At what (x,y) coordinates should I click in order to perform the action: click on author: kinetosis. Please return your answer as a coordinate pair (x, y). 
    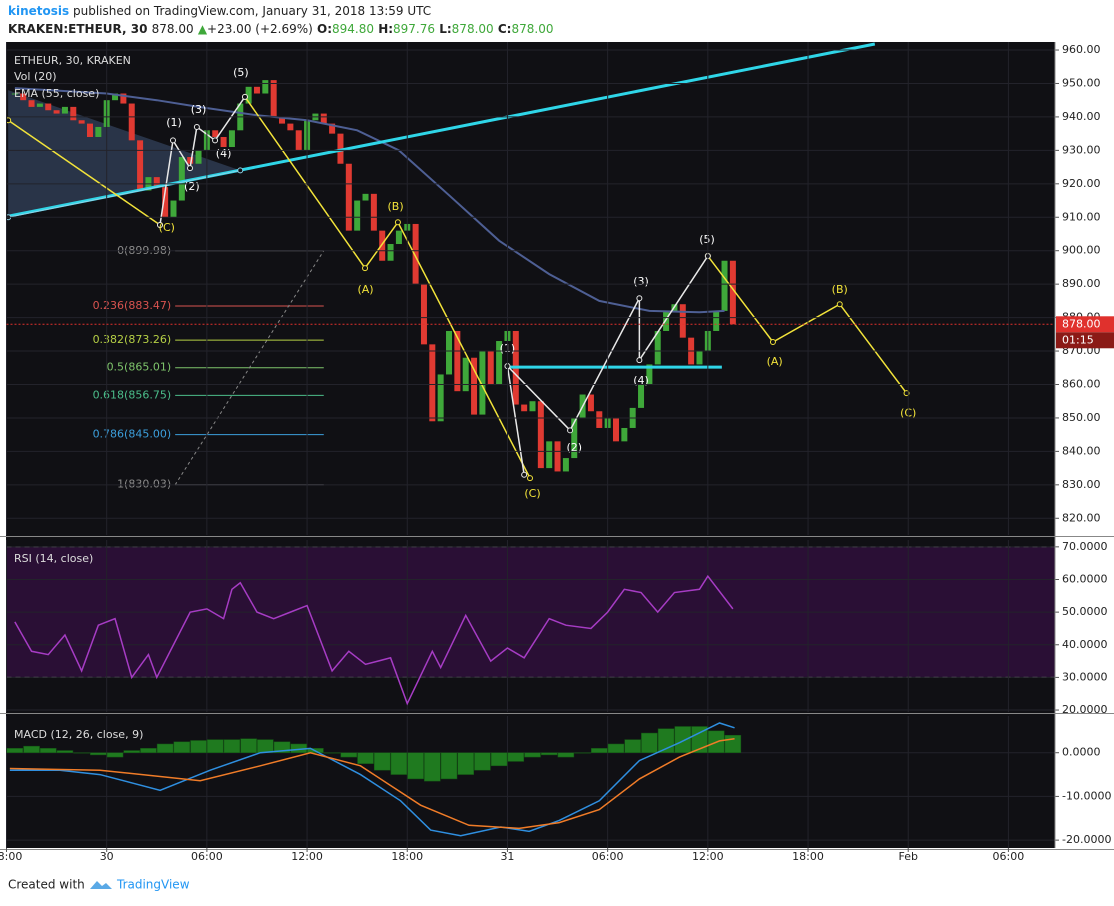
    Looking at the image, I should click on (38, 11).